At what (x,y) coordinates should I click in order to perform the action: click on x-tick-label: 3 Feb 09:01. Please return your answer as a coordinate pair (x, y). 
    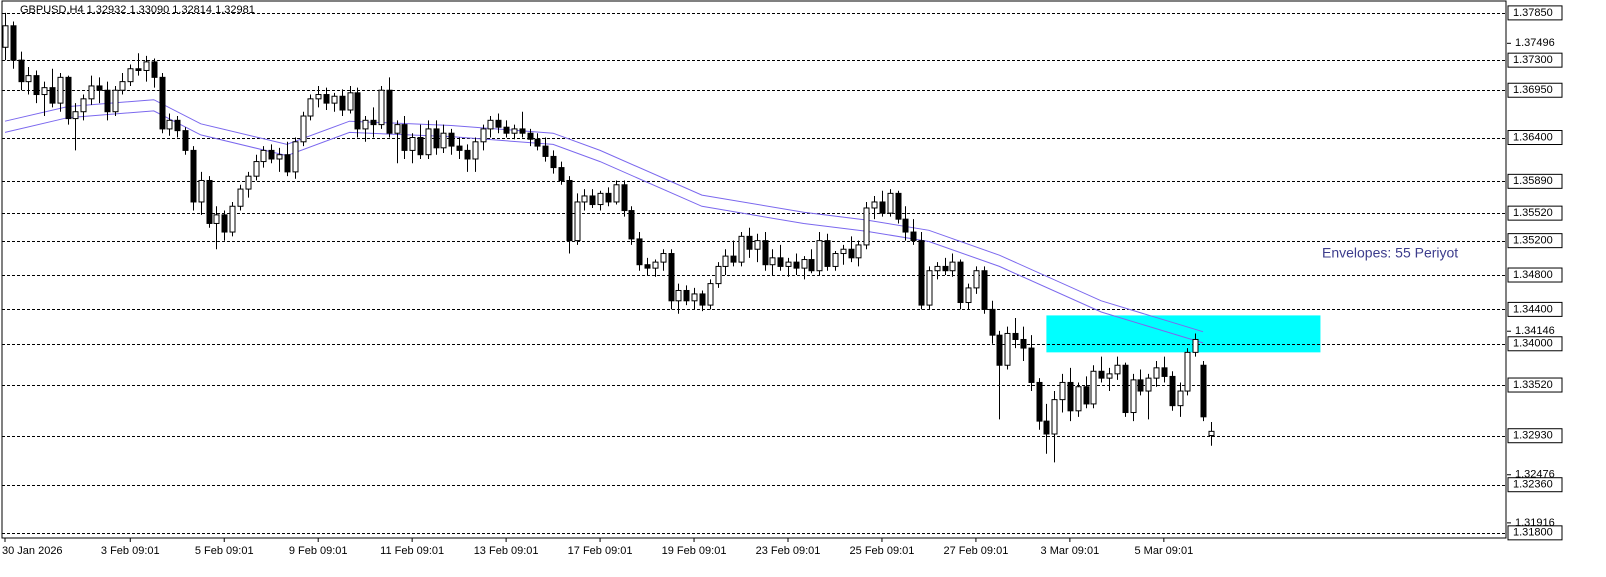
    Looking at the image, I should click on (130, 551).